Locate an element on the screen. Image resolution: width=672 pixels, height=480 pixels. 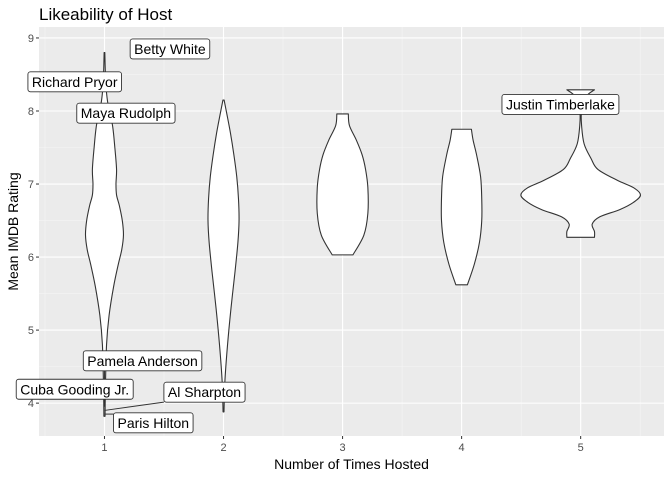
annotation-text: Al Sharpton is located at coordinates (204, 392).